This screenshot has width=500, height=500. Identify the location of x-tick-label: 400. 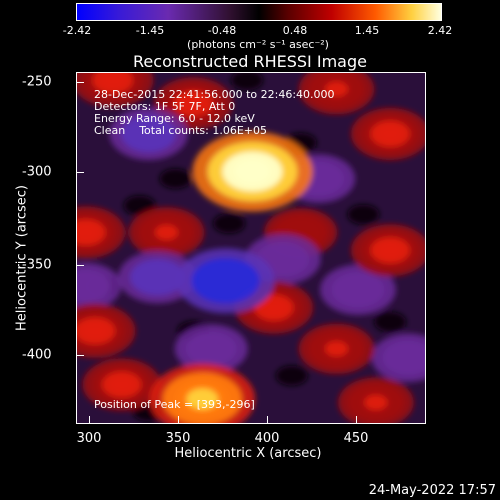
(267, 438).